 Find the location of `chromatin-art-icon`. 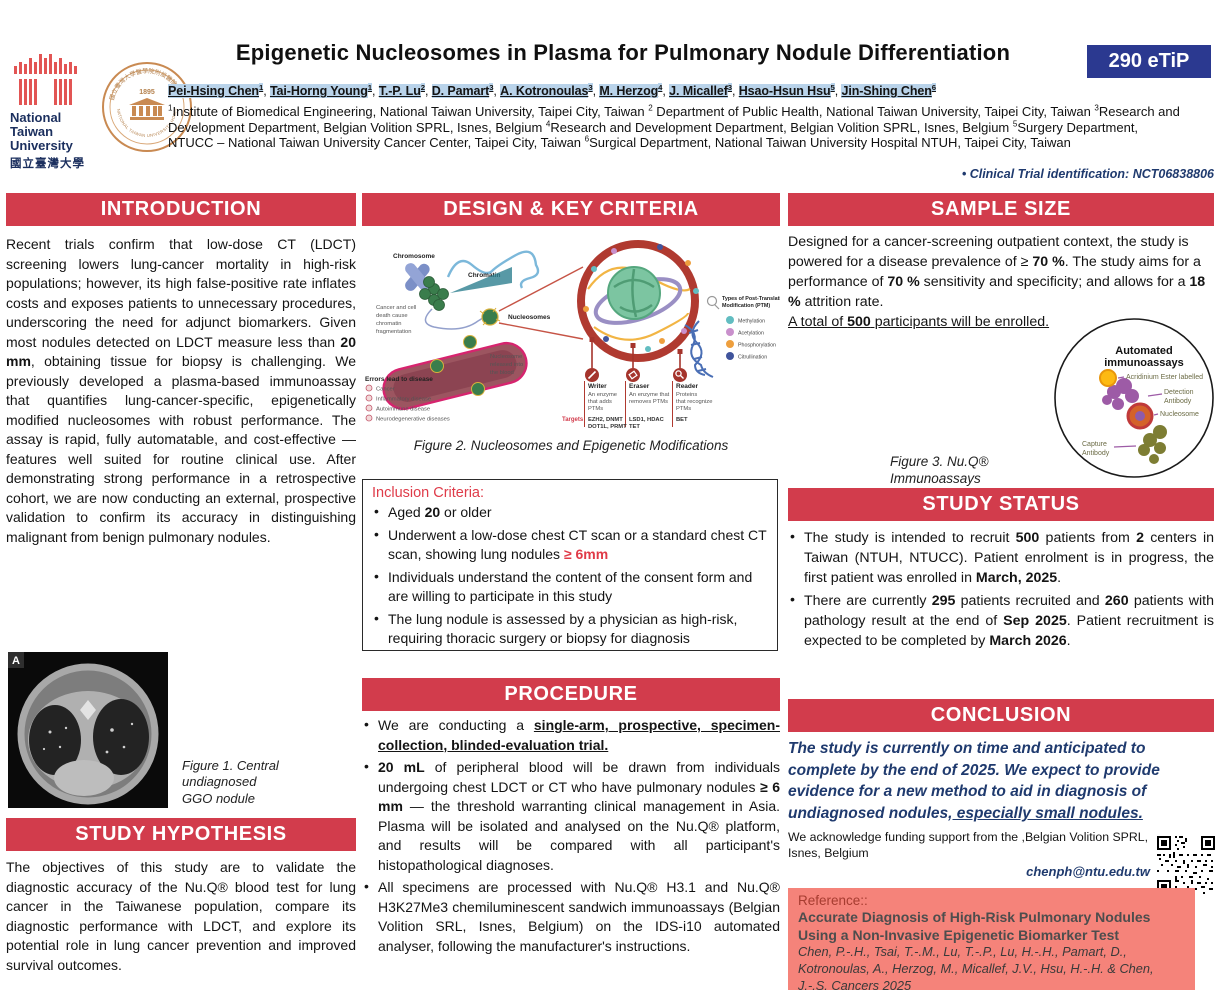

chromatin-art-icon is located at coordinates (493, 269).